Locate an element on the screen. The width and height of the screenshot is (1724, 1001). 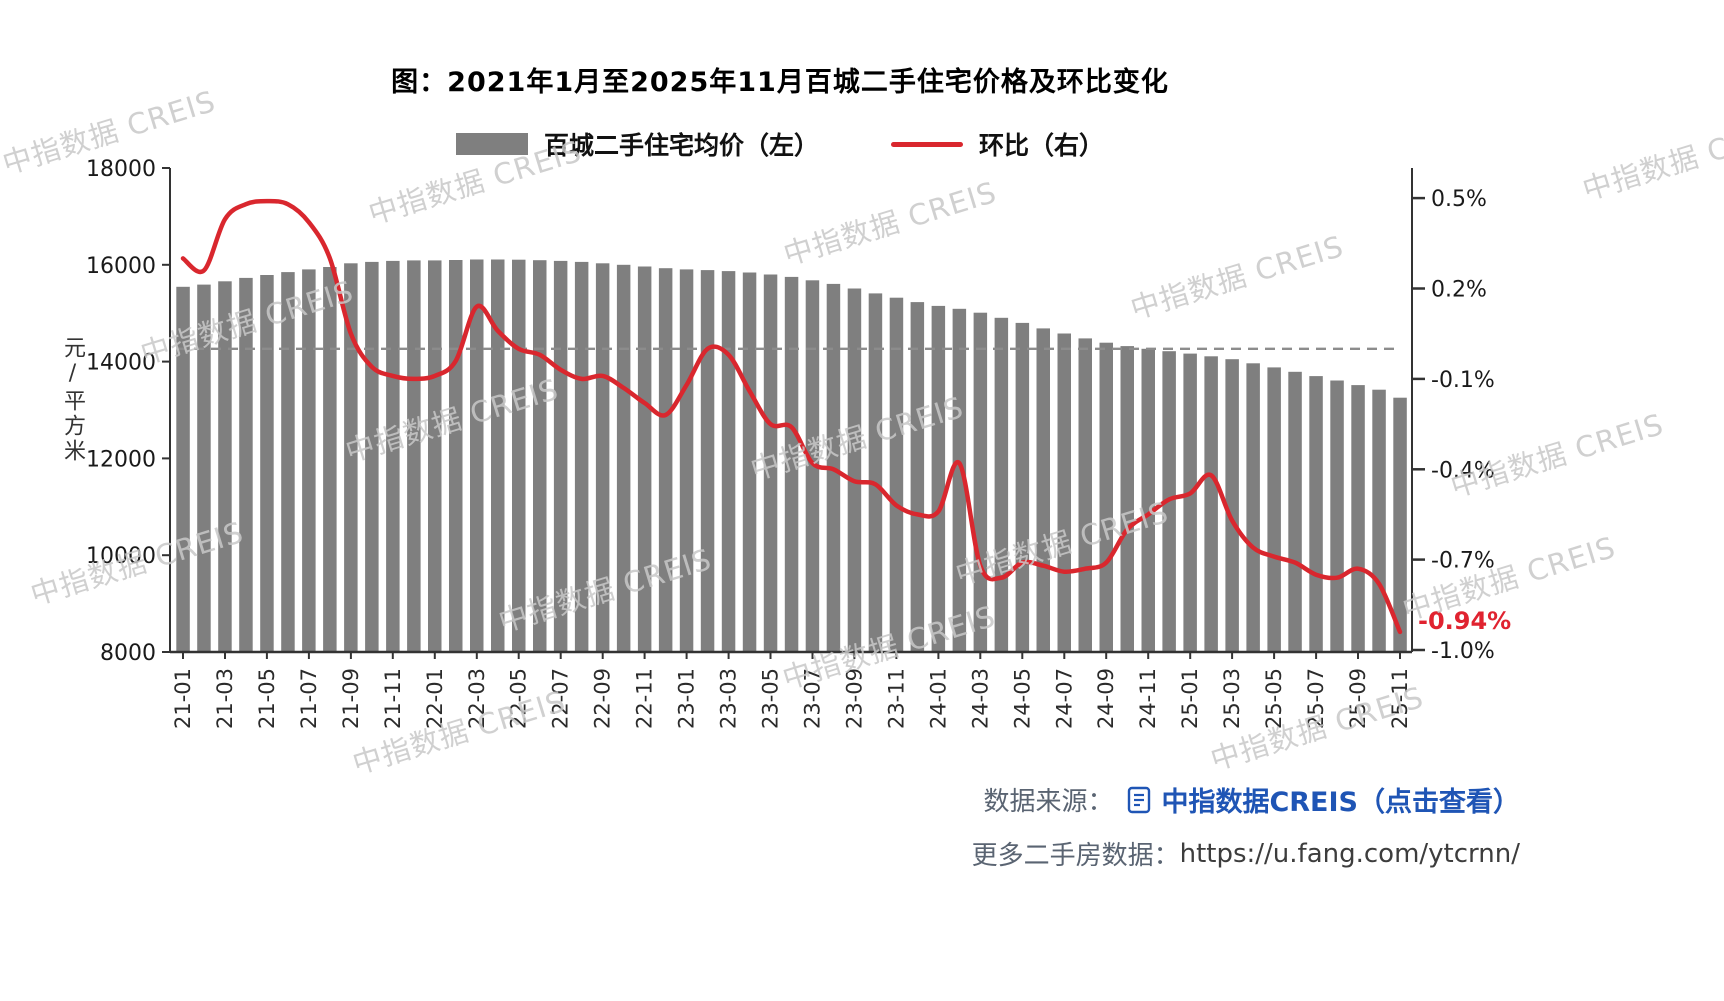
legend: 百城二手住宅均价（左） 环比（右） is located at coordinates (780, 144).